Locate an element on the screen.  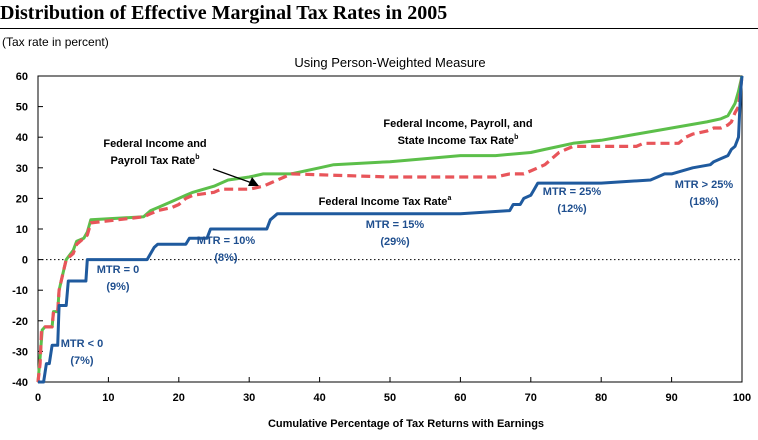
y-tick-label: 0 is located at coordinates (25, 261).